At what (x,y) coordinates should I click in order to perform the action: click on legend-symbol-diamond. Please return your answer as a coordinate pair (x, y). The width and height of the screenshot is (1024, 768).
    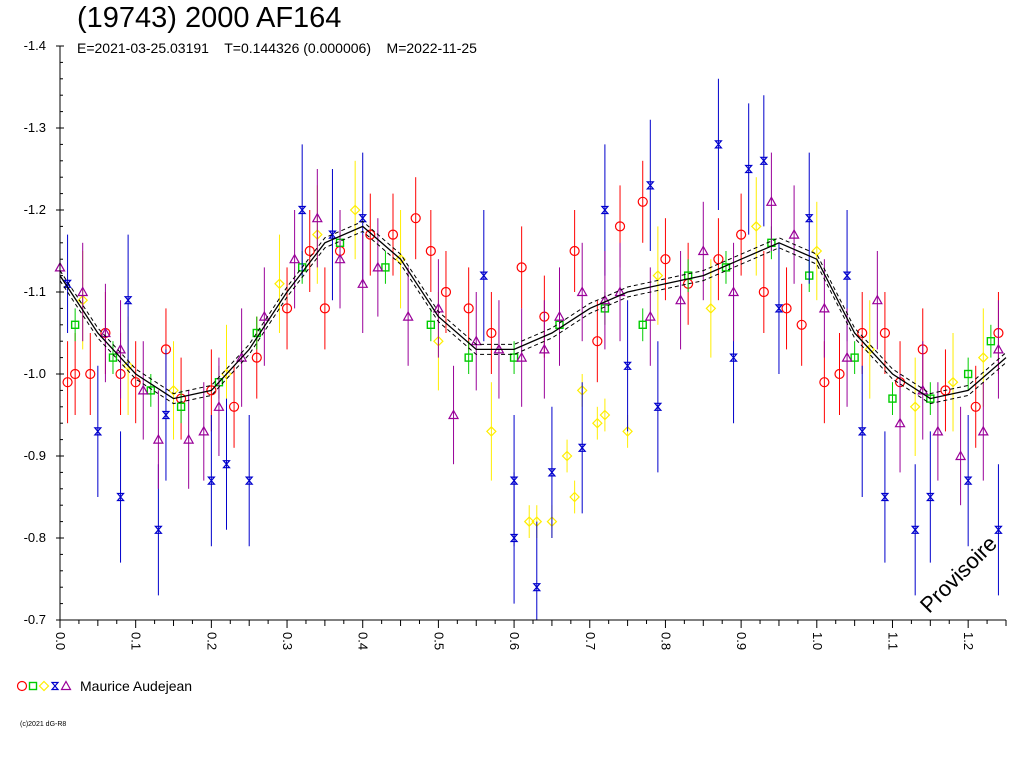
    Looking at the image, I should click on (44, 686).